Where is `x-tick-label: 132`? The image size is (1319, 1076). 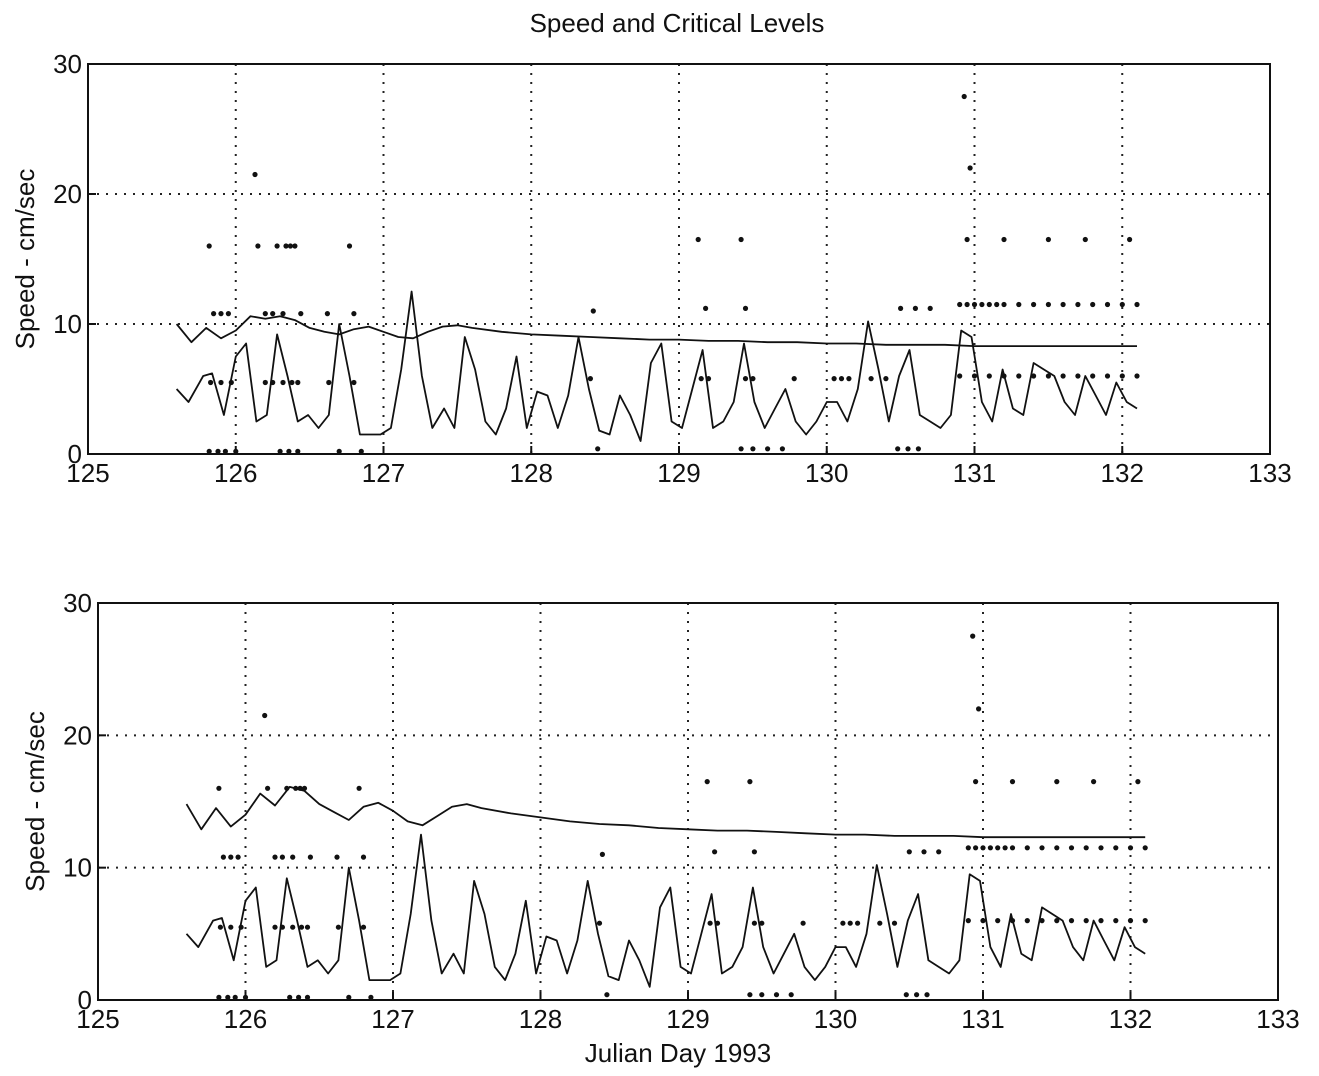 x-tick-label: 132 is located at coordinates (1130, 1019).